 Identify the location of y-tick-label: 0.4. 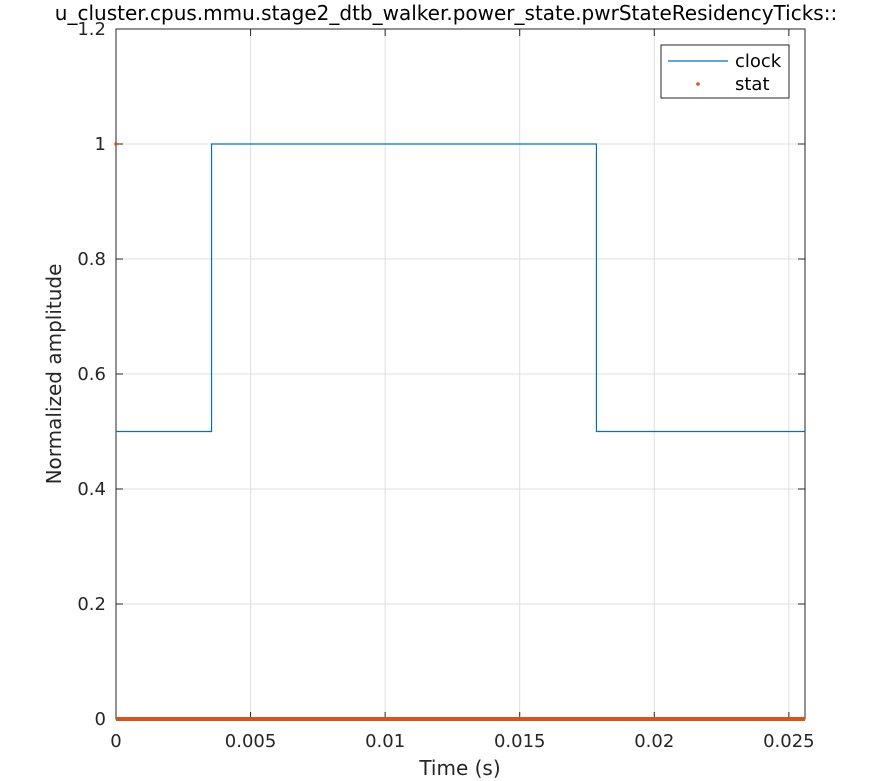
(91, 489).